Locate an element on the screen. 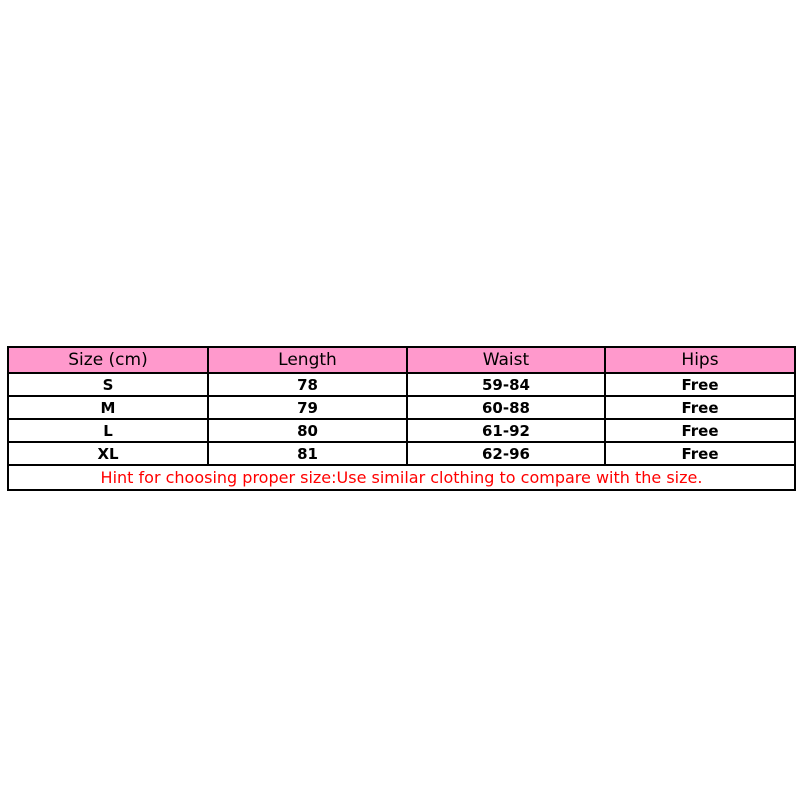  table-row: M 79 60-88 Free is located at coordinates (401, 407).